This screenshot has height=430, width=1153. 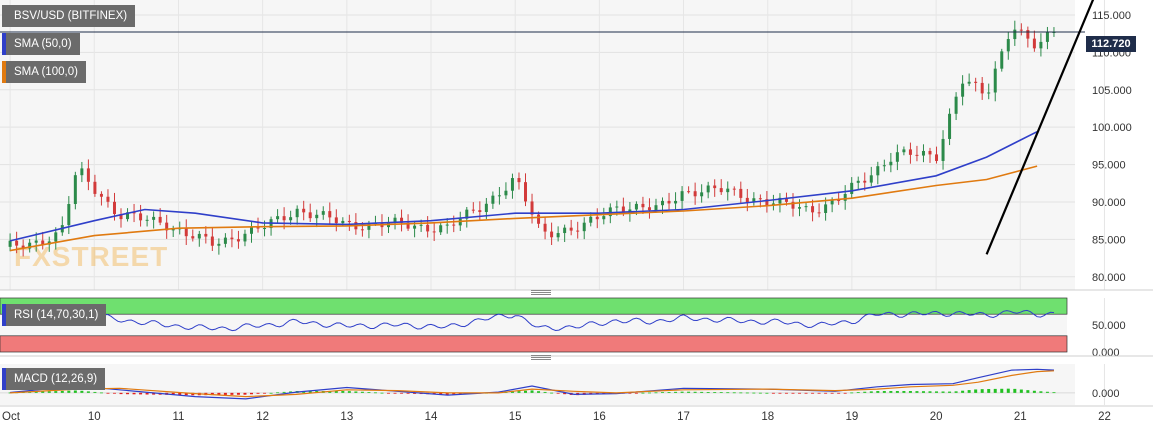 What do you see at coordinates (4, 72) in the screenshot?
I see `sma100-swatch` at bounding box center [4, 72].